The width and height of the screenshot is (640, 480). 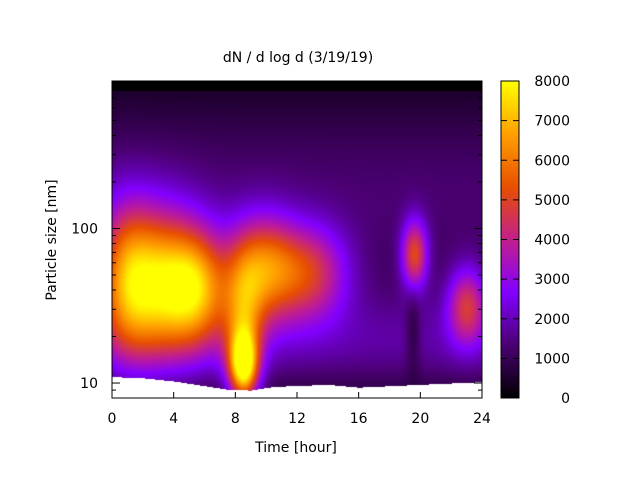 What do you see at coordinates (297, 419) in the screenshot?
I see `x-tick-label: 12` at bounding box center [297, 419].